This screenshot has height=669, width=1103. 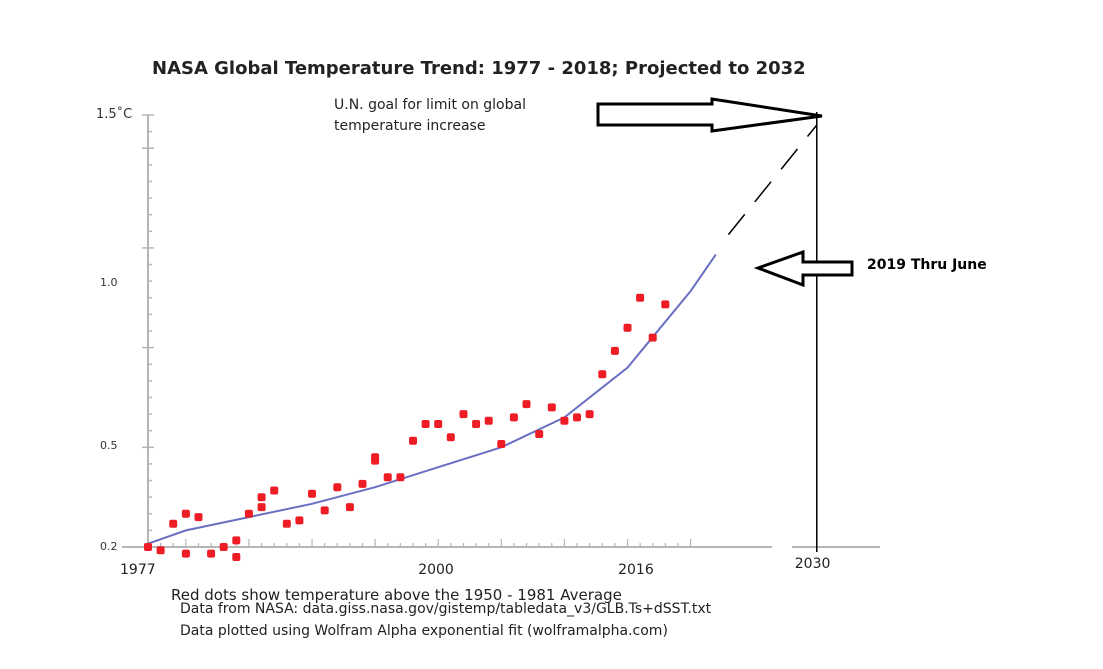 I want to click on goal-arrow-icon, so click(x=709, y=115).